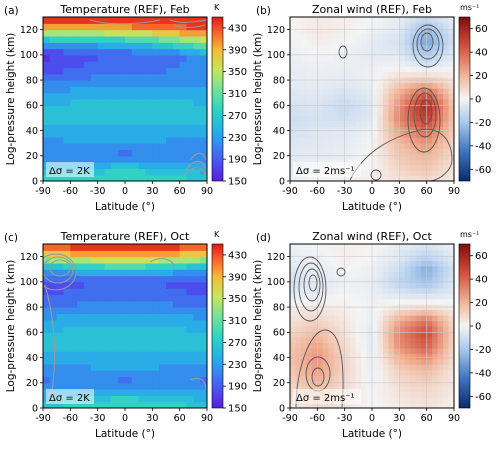  Describe the element at coordinates (481, 280) in the screenshot. I see `colorbar-tick-label: 40` at that location.